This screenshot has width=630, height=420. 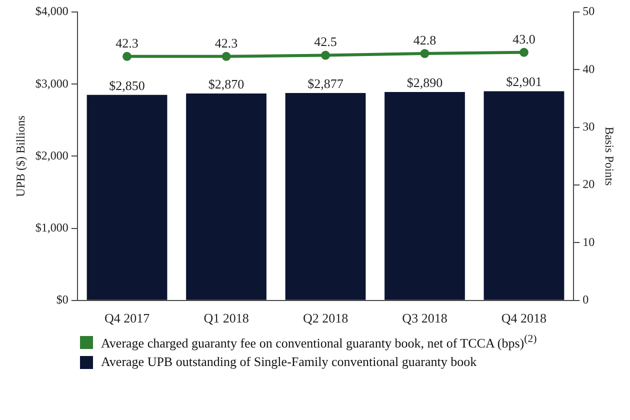 I want to click on data-label: $2,901, so click(x=524, y=82).